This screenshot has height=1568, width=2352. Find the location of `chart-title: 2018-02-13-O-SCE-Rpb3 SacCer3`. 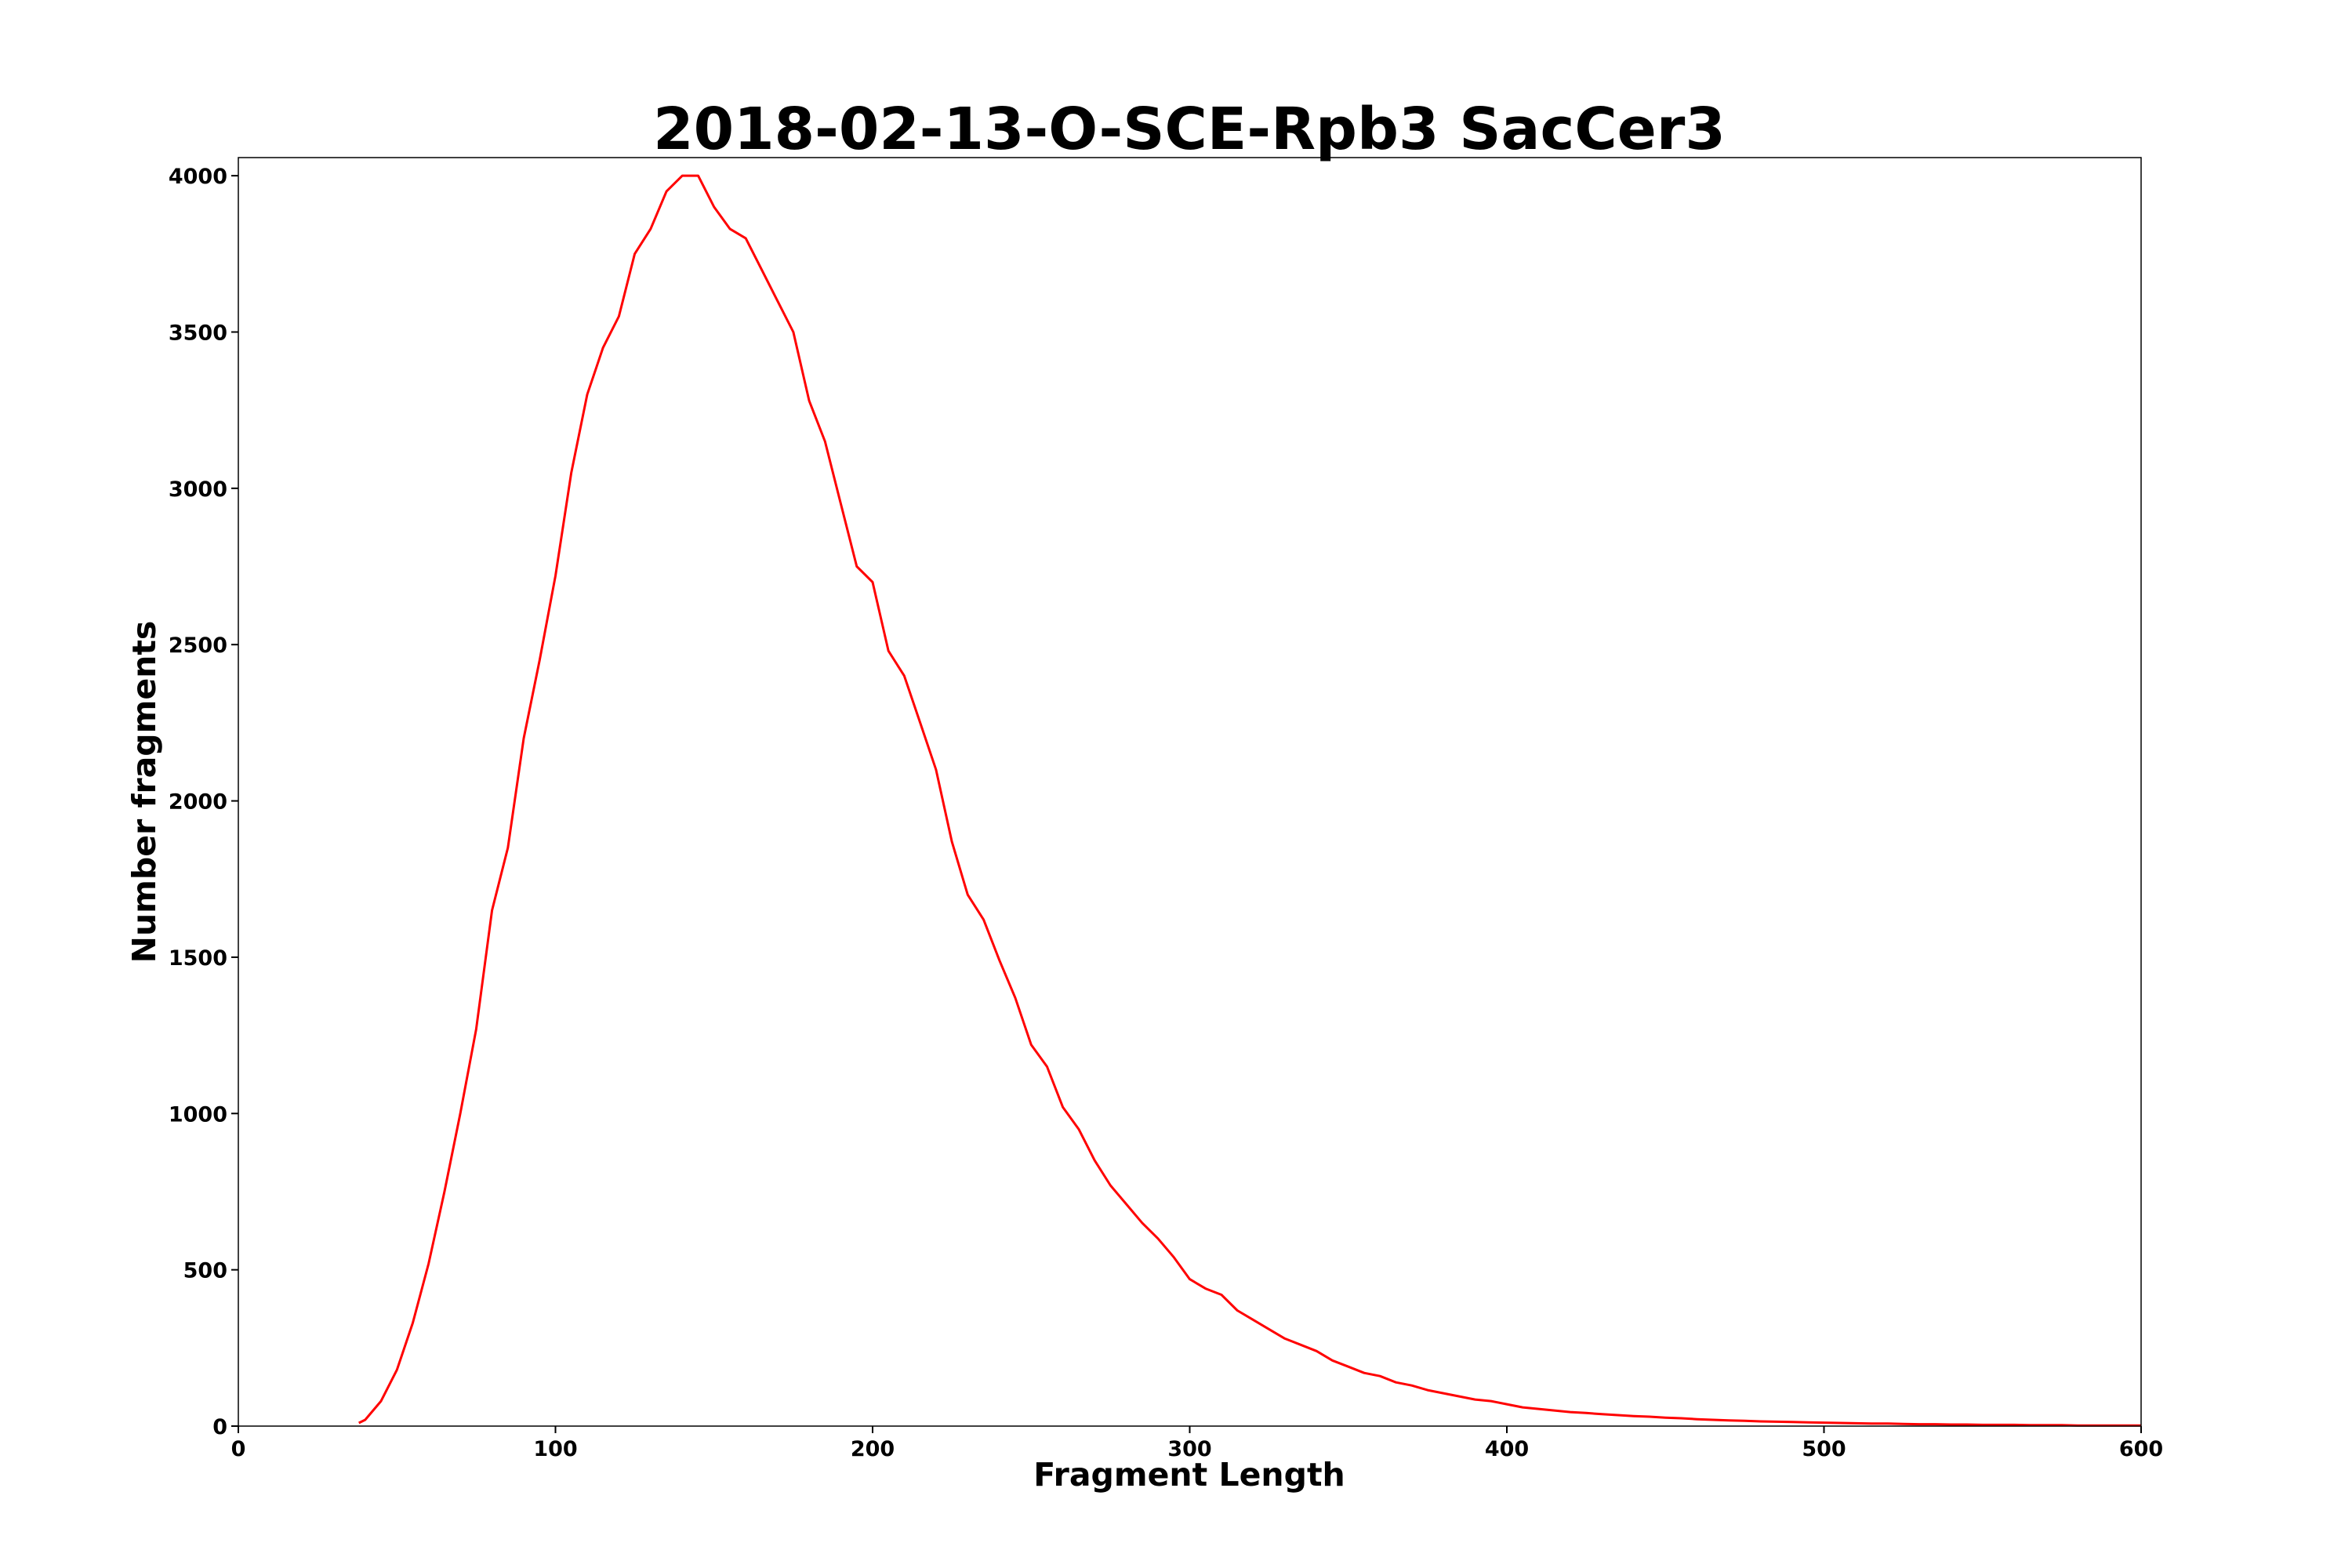

chart-title: 2018-02-13-O-SCE-Rpb3 SacCer3 is located at coordinates (1189, 129).